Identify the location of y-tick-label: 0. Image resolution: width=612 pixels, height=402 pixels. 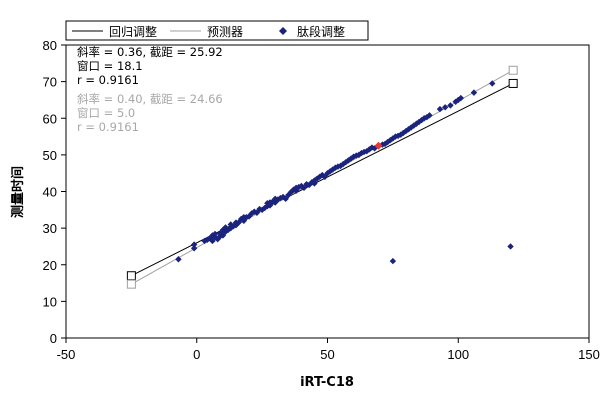
(53, 338).